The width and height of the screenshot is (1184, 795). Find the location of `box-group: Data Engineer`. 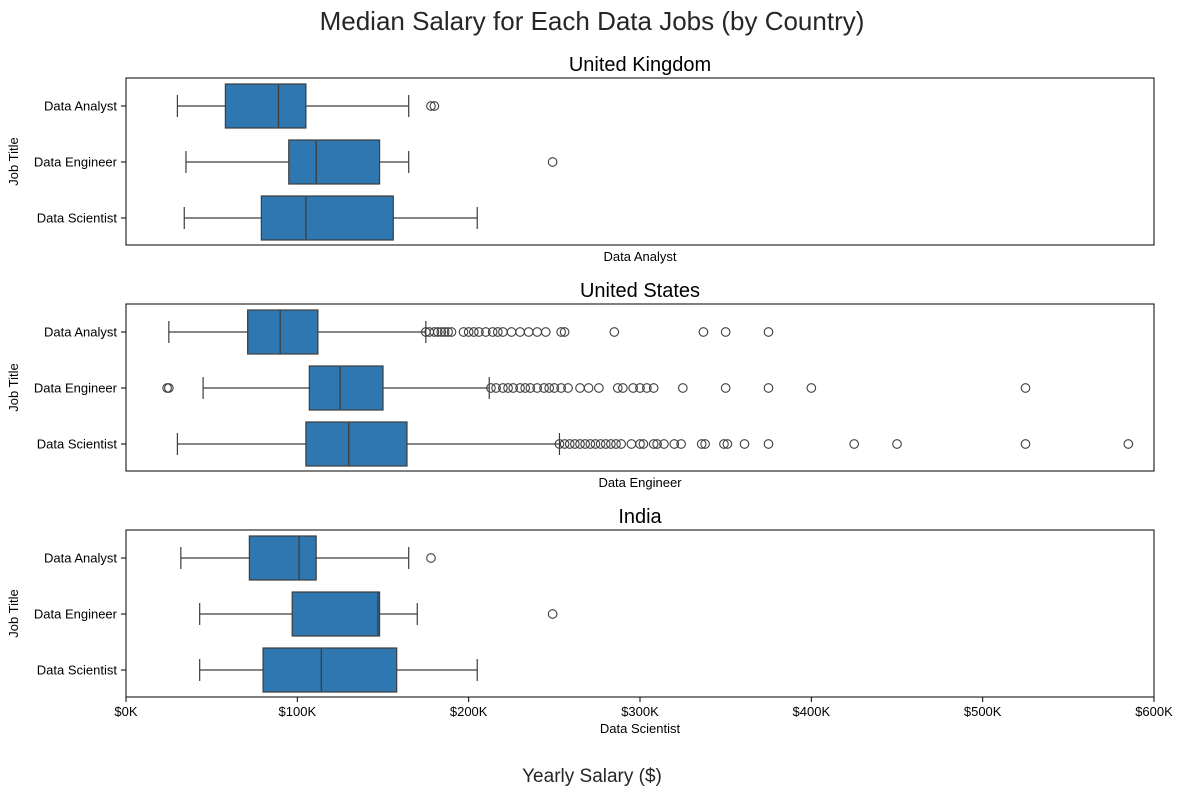

box-group: Data Engineer is located at coordinates (532, 388).